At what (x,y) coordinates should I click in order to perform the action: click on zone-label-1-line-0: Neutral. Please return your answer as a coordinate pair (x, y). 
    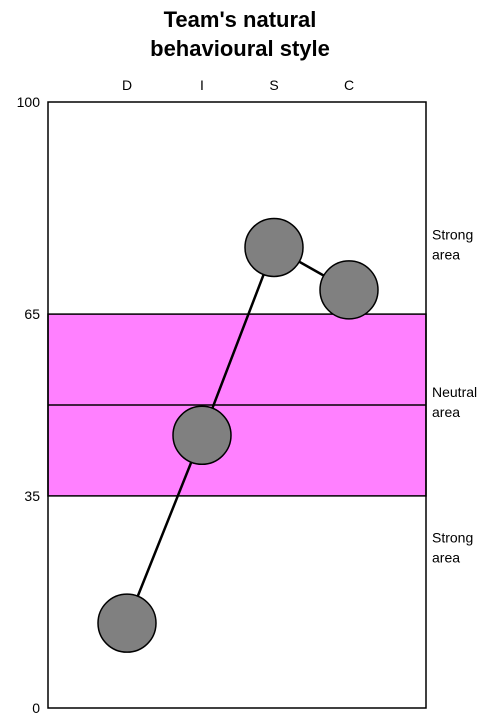
    Looking at the image, I should click on (454, 392).